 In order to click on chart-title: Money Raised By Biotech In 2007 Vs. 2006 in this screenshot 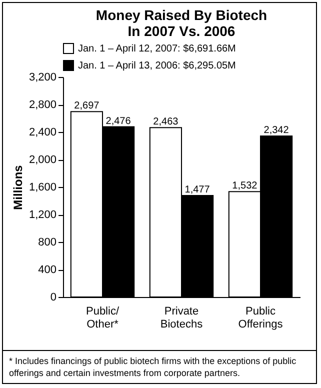, I will do `click(182, 23)`.